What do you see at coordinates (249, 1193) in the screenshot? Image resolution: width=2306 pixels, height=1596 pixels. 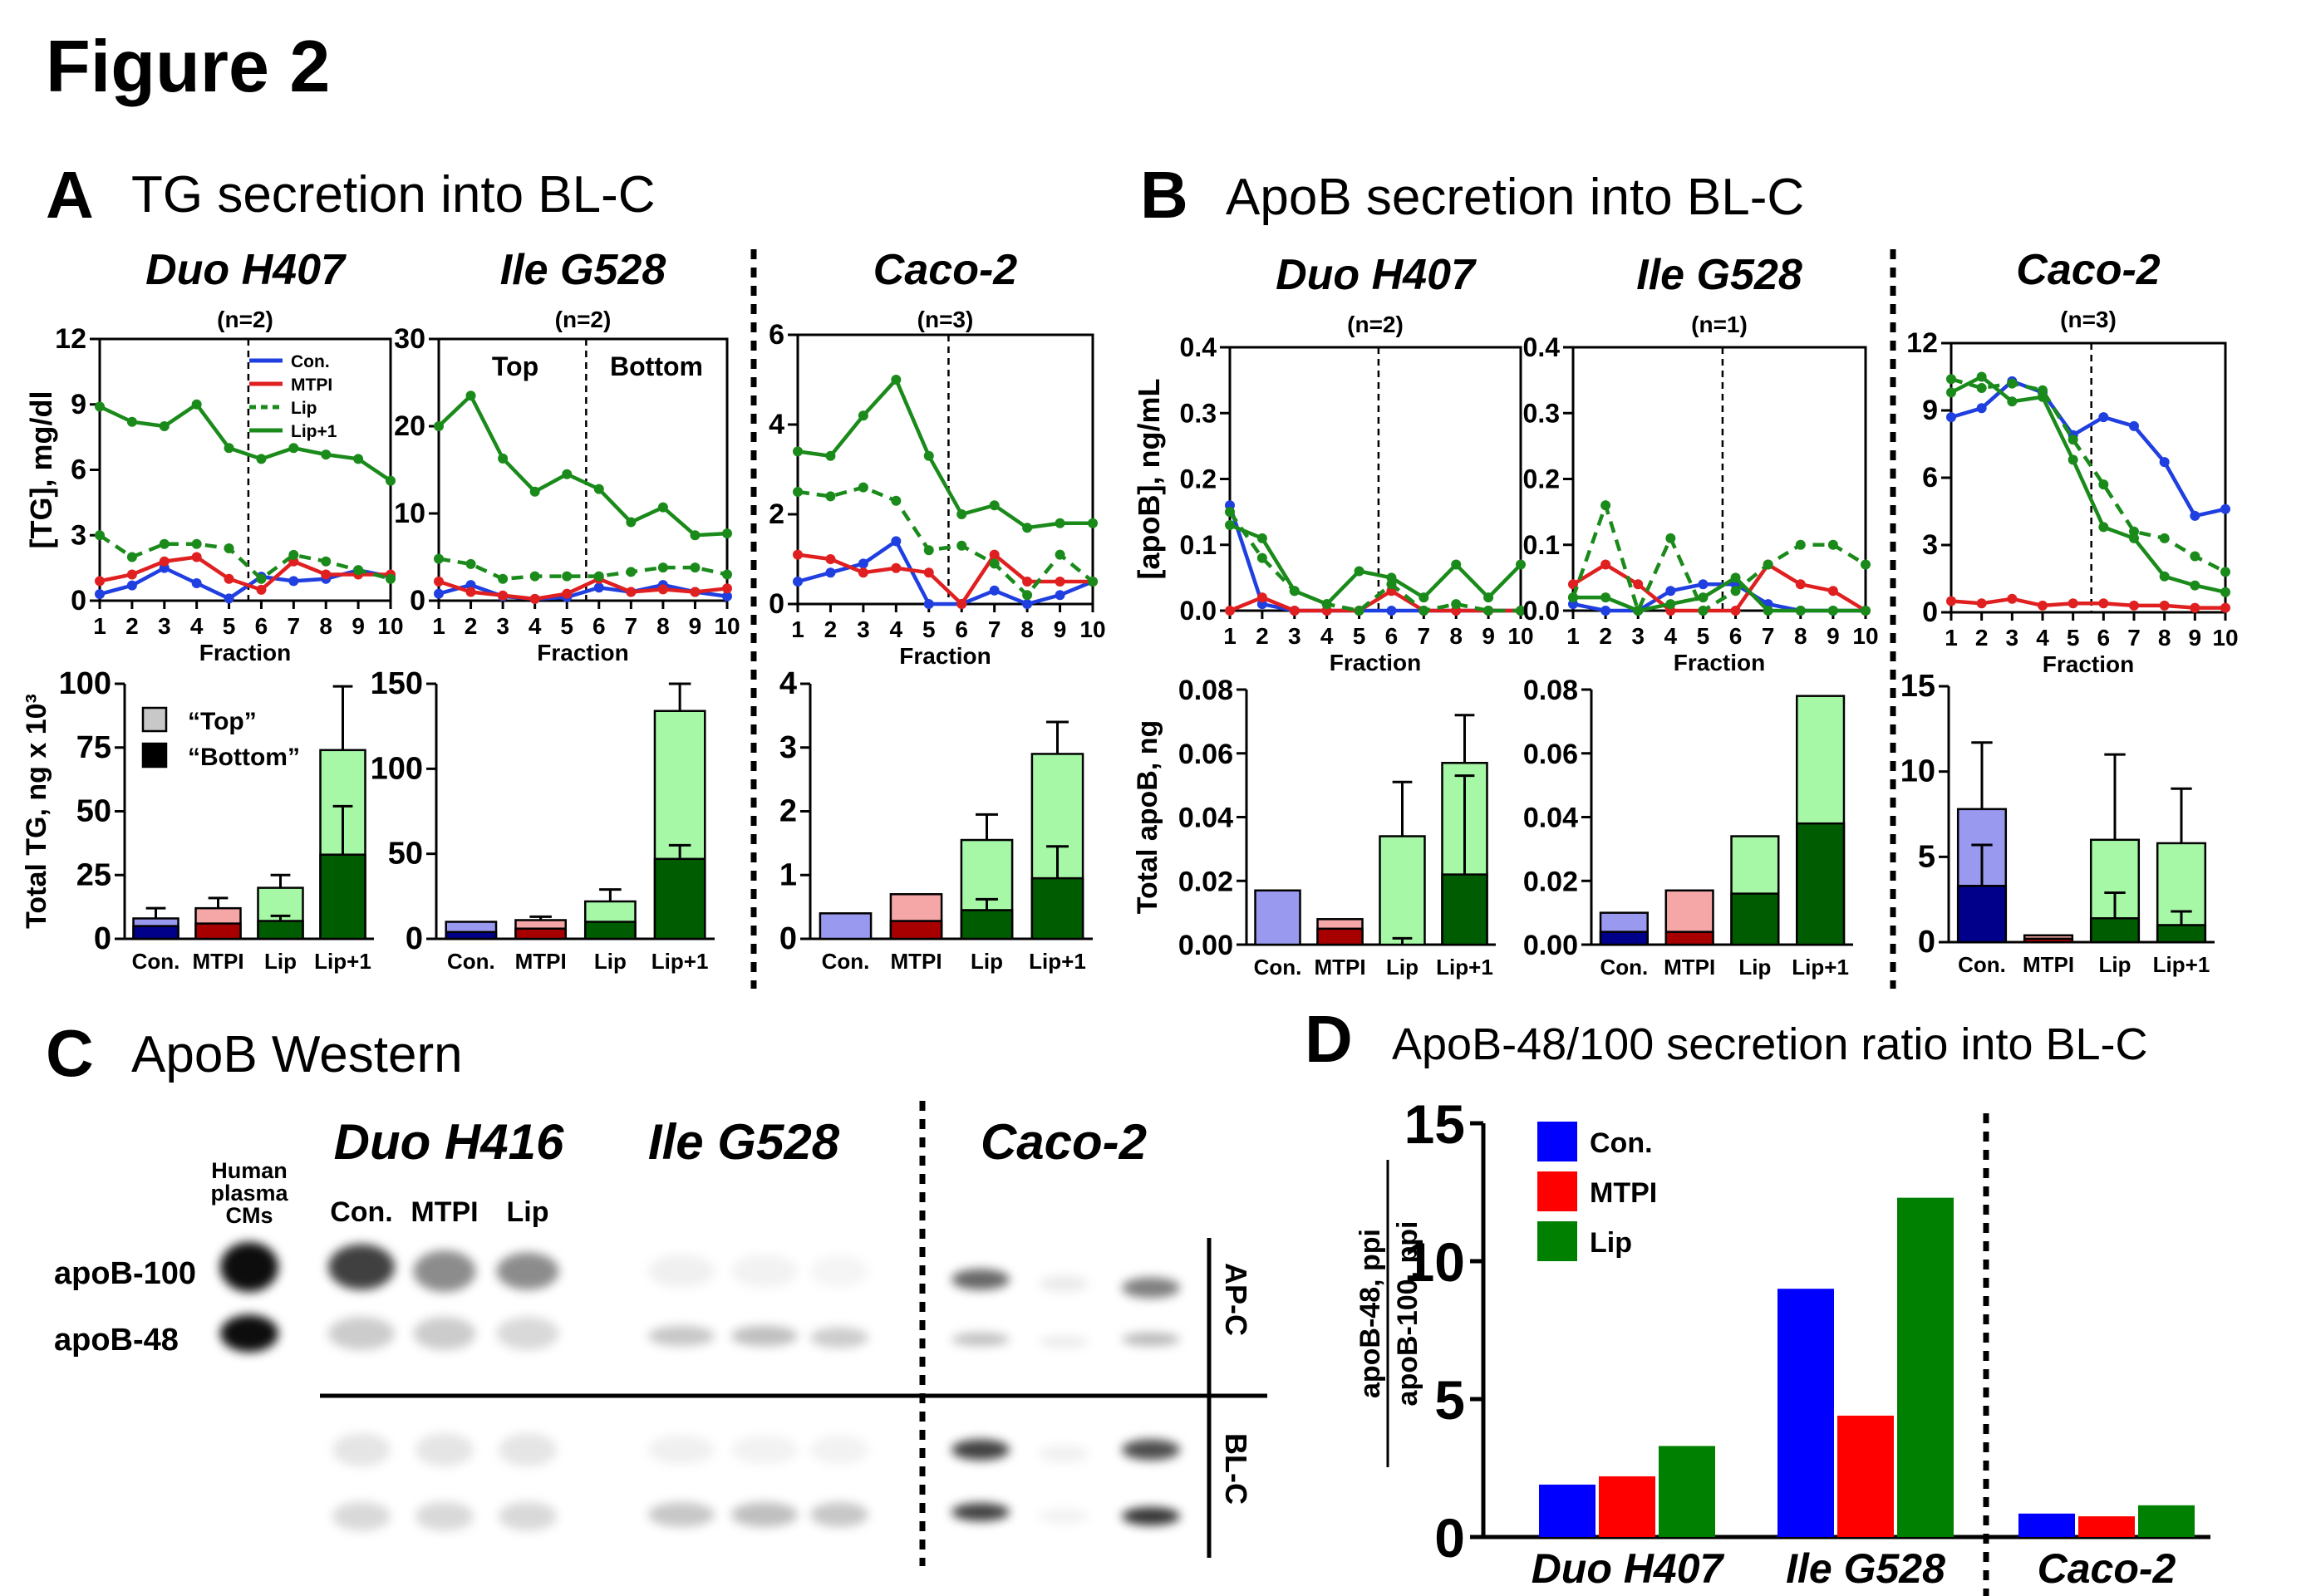 I see `plasma-label-2: plasma` at bounding box center [249, 1193].